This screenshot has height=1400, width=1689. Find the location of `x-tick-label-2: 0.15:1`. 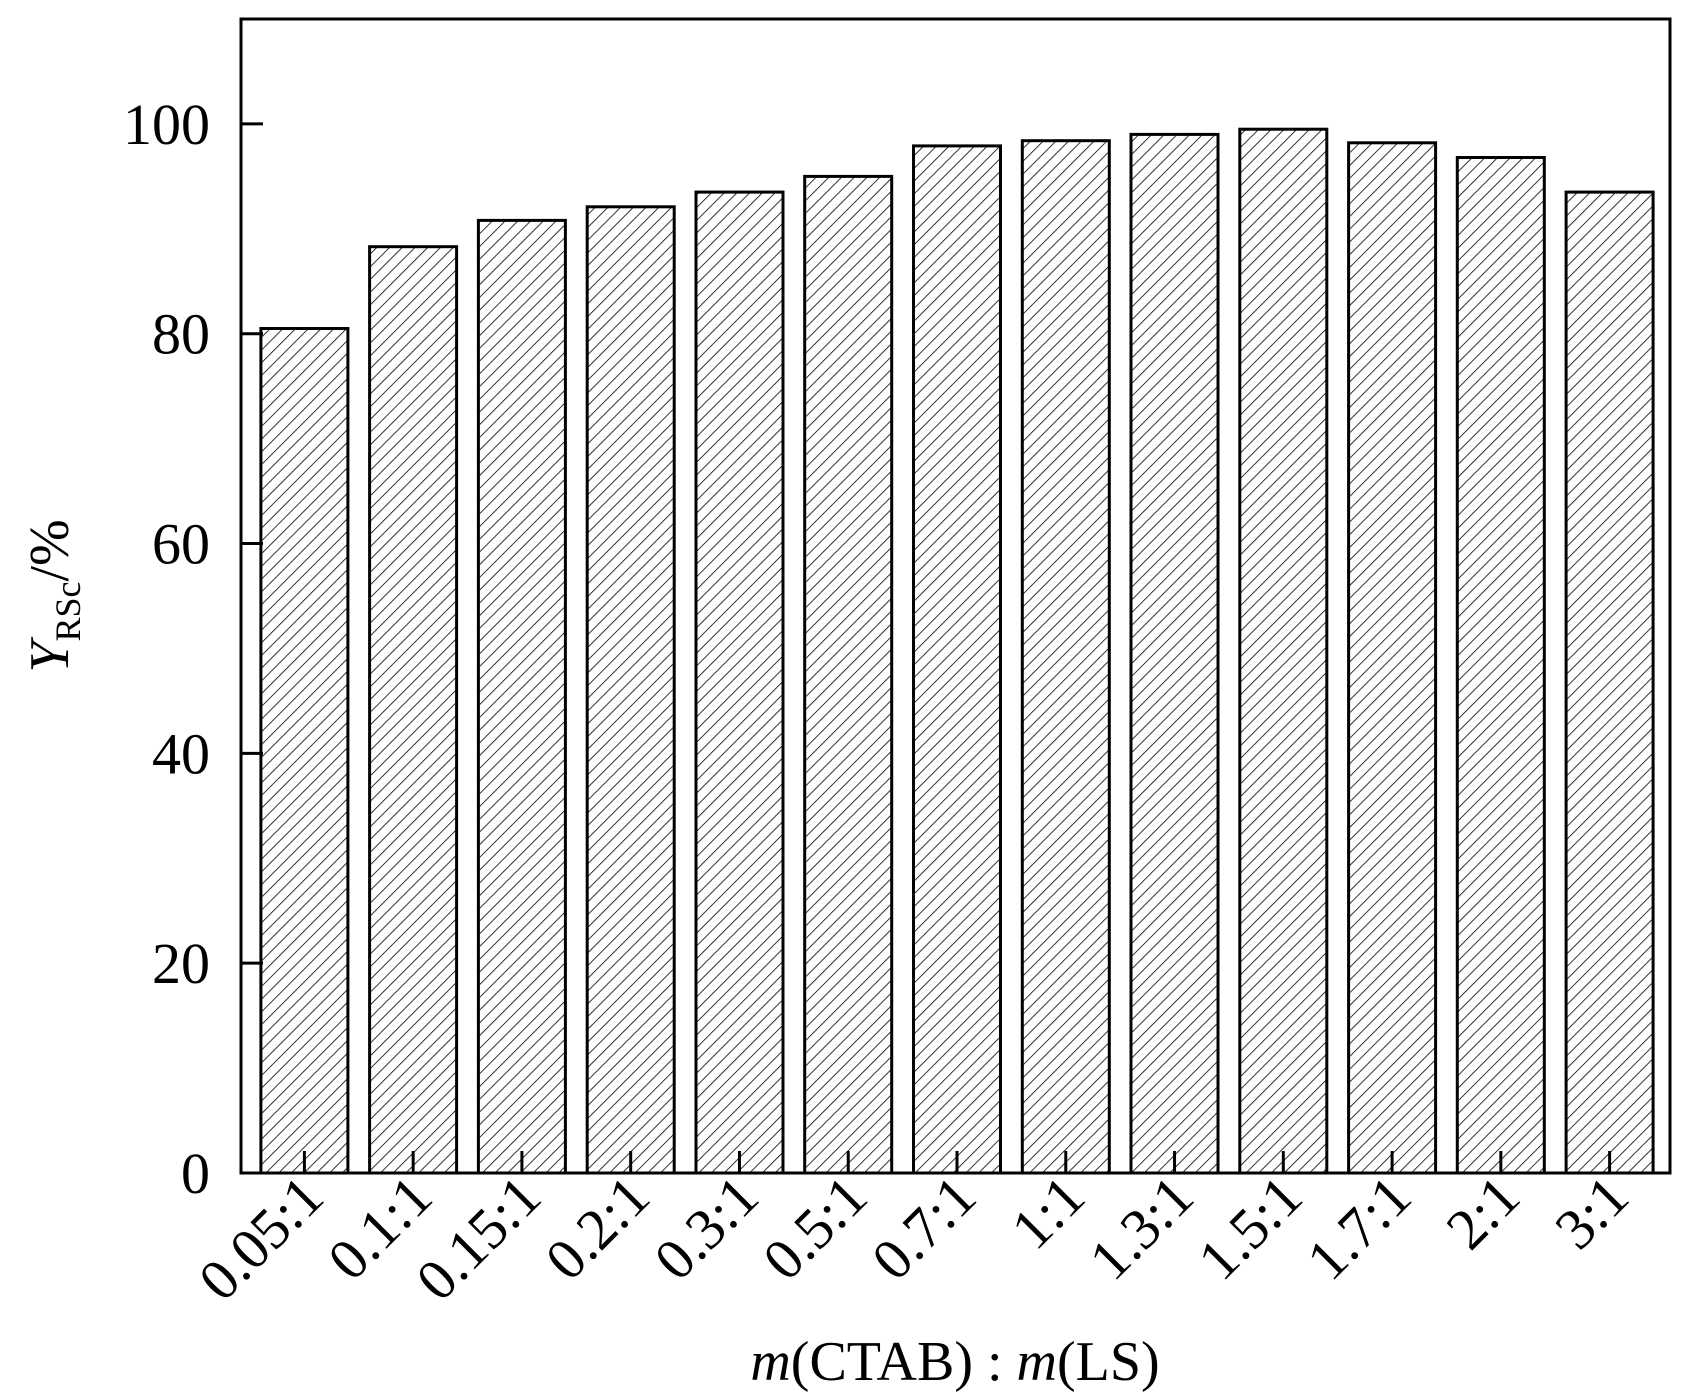

x-tick-label-2: 0.15:1 is located at coordinates (478, 1238).